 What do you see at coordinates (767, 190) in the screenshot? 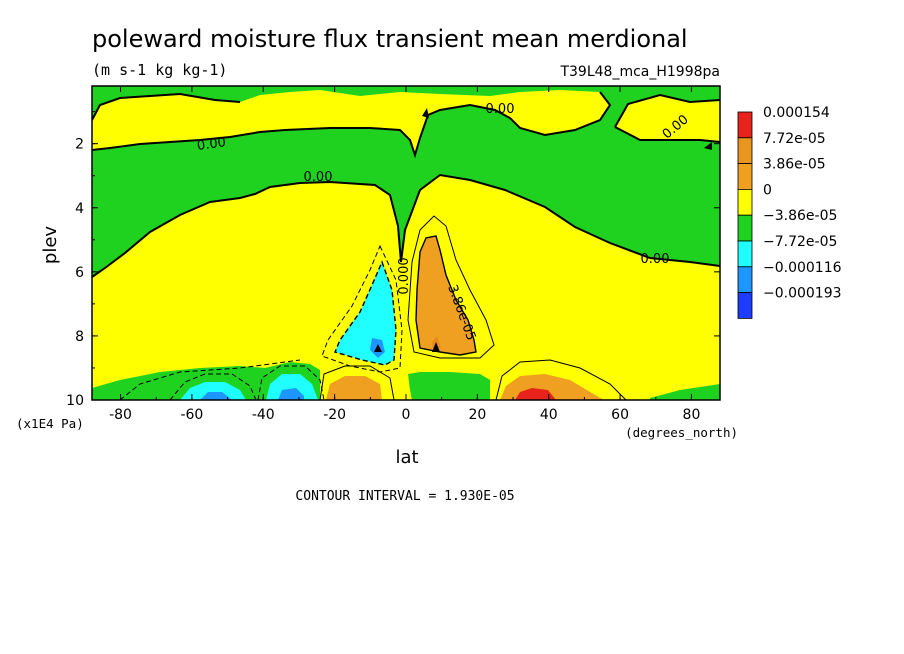
I see `colorbar-label: 0` at bounding box center [767, 190].